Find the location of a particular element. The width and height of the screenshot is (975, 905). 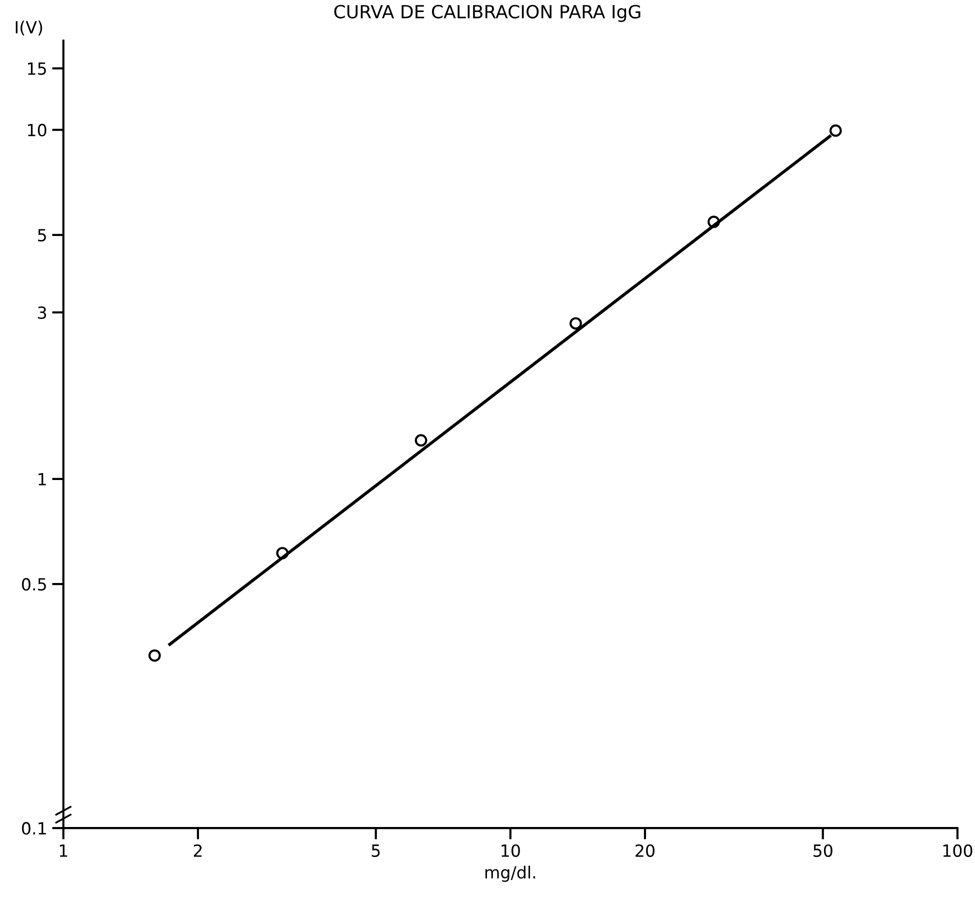

y-tick-label: 1 is located at coordinates (42, 479).